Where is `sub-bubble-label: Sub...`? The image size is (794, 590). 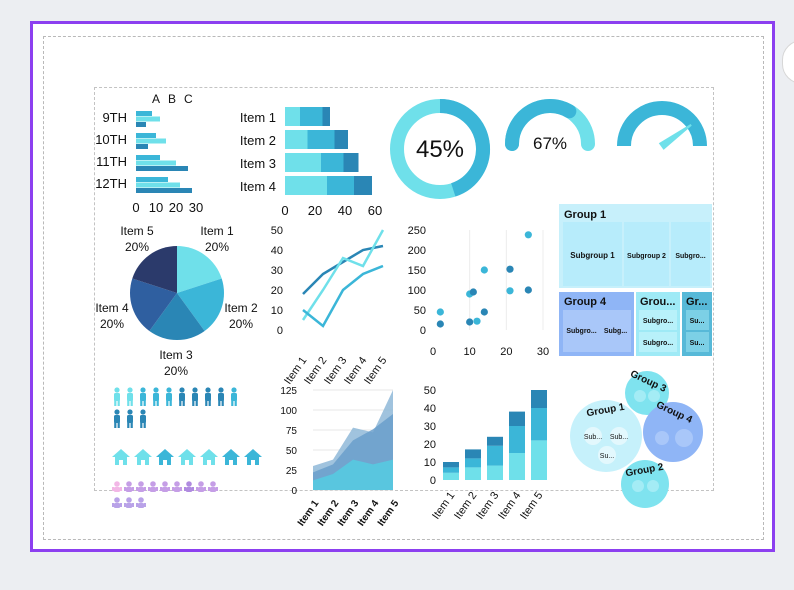
sub-bubble-label: Sub... is located at coordinates (619, 437).